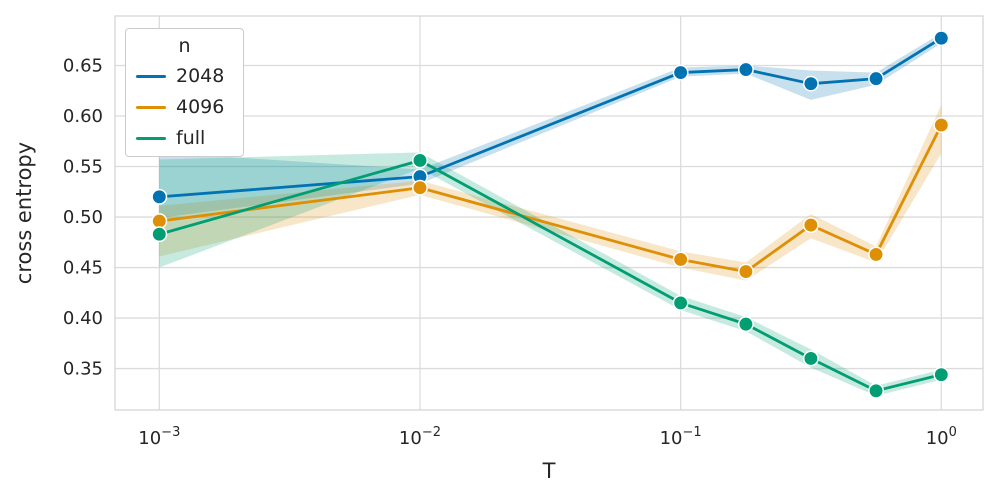 The image size is (1000, 500). I want to click on y-tick-label: 0.60, so click(83, 116).